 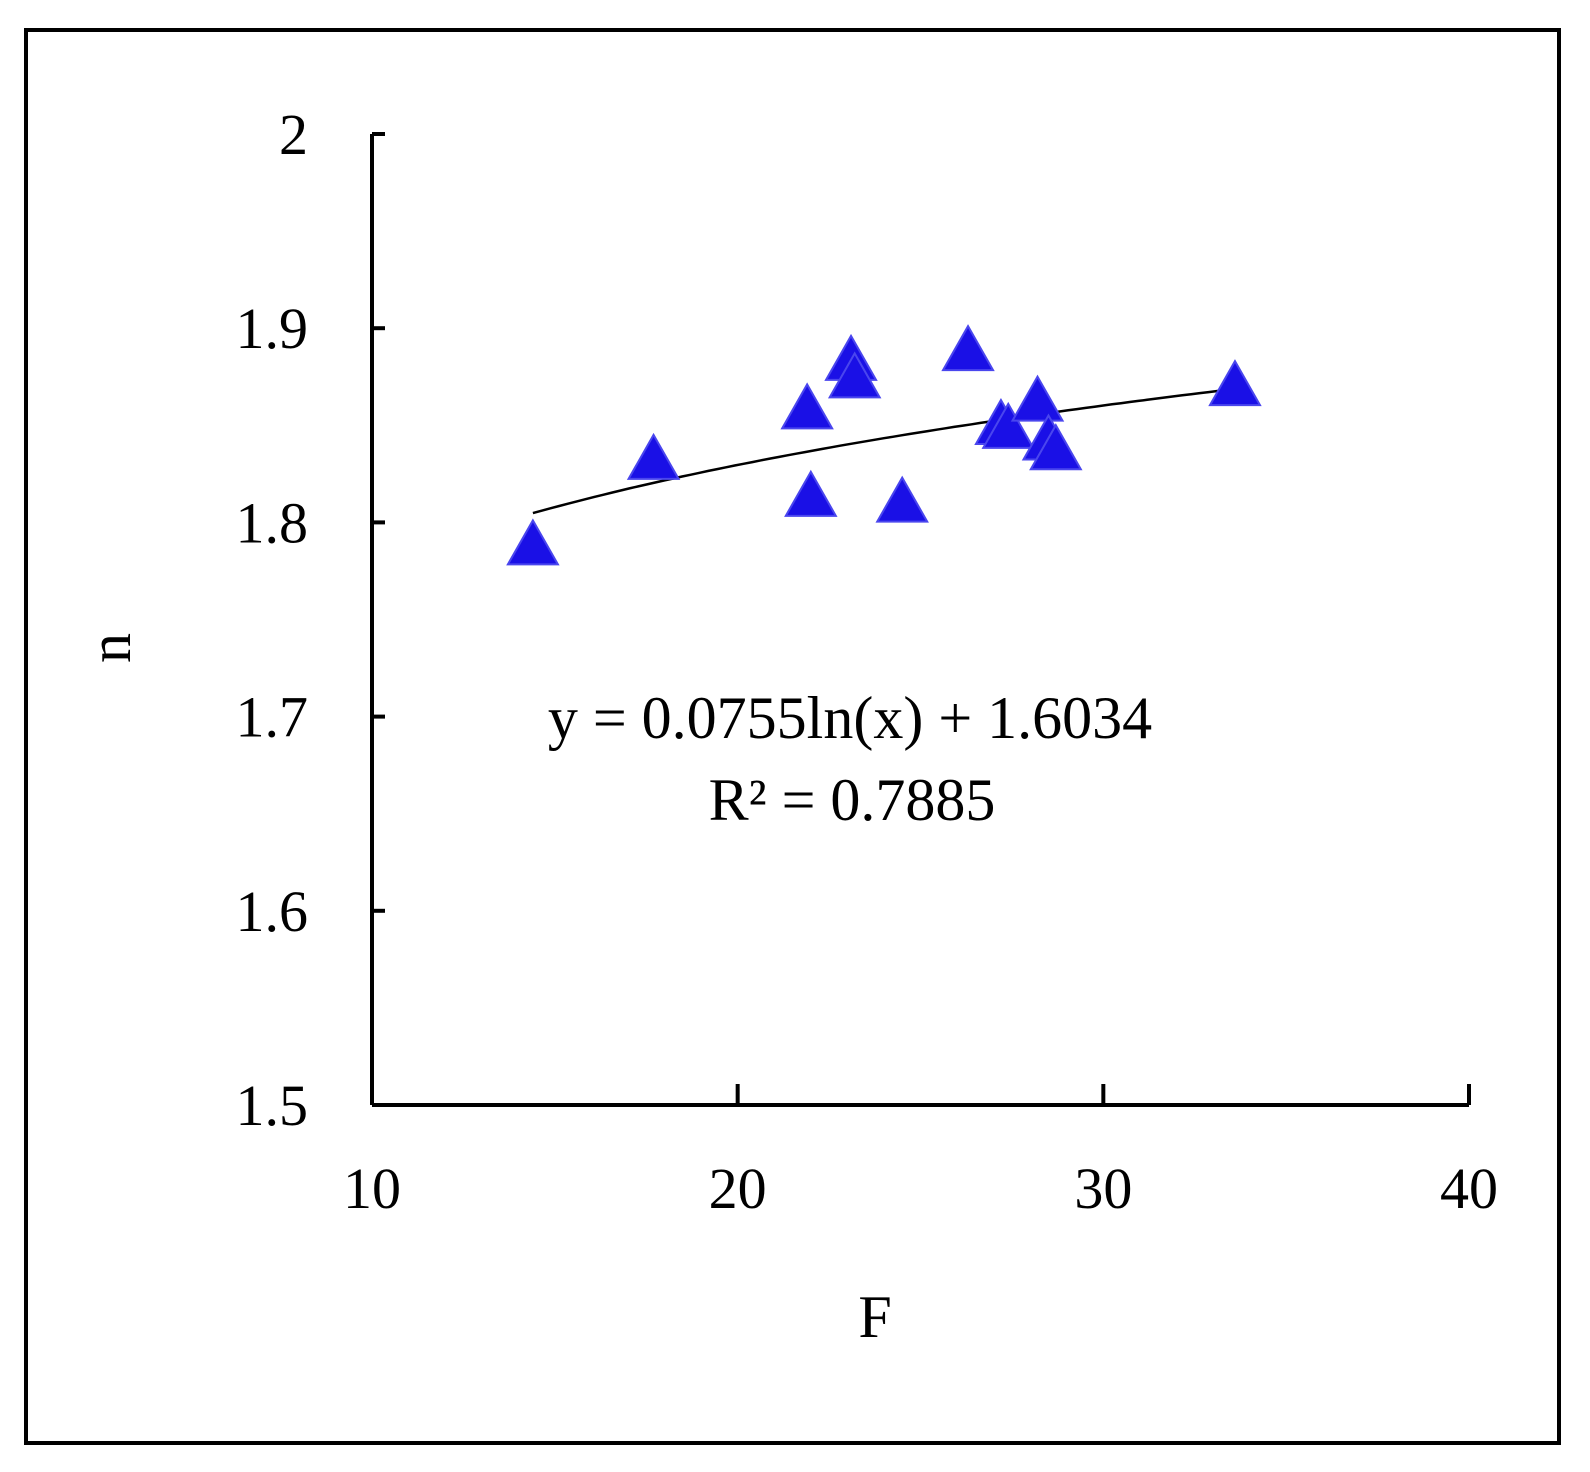 I want to click on y-tick-label: 1.8, so click(x=272, y=522).